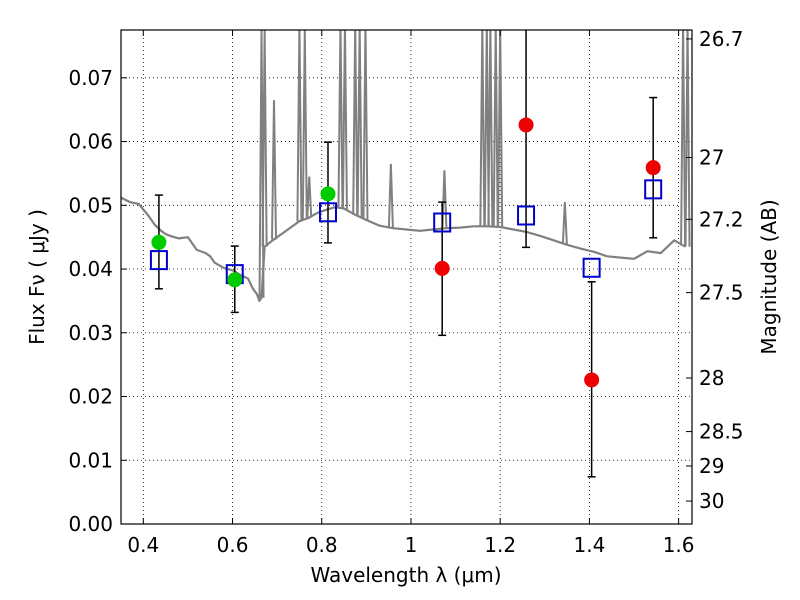 The width and height of the screenshot is (800, 600). Describe the element at coordinates (721, 39) in the screenshot. I see `y2-tick-label: 26.7` at that location.